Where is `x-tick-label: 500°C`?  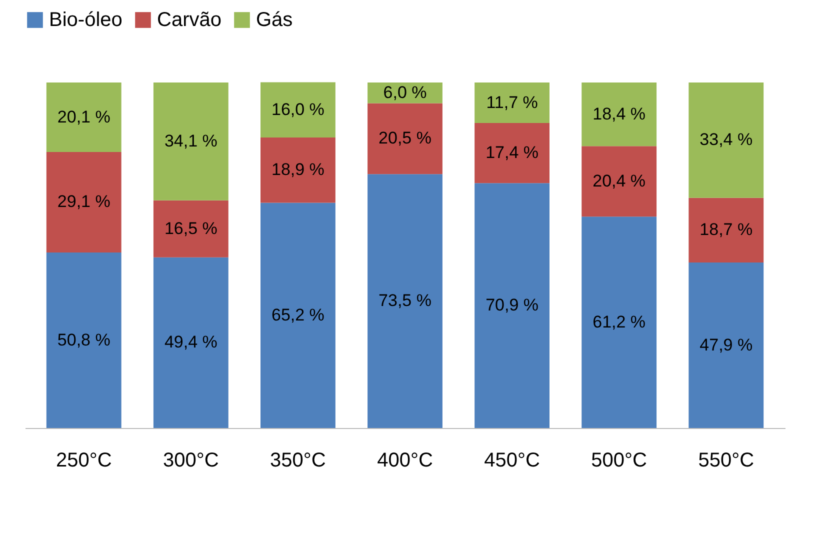 x-tick-label: 500°C is located at coordinates (619, 461).